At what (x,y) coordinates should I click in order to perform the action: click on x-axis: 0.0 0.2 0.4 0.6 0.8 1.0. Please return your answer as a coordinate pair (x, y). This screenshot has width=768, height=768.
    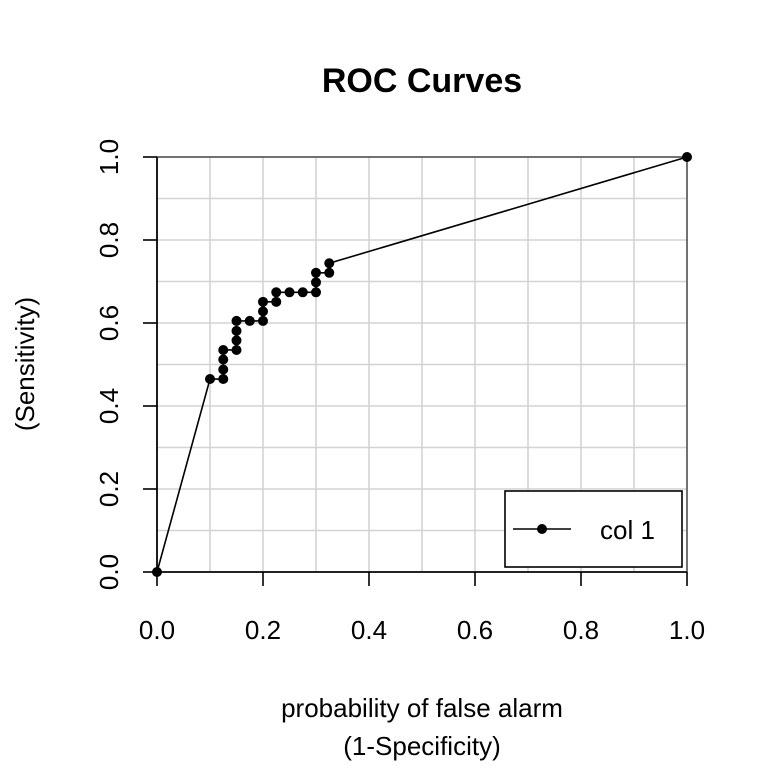
    Looking at the image, I should click on (422, 608).